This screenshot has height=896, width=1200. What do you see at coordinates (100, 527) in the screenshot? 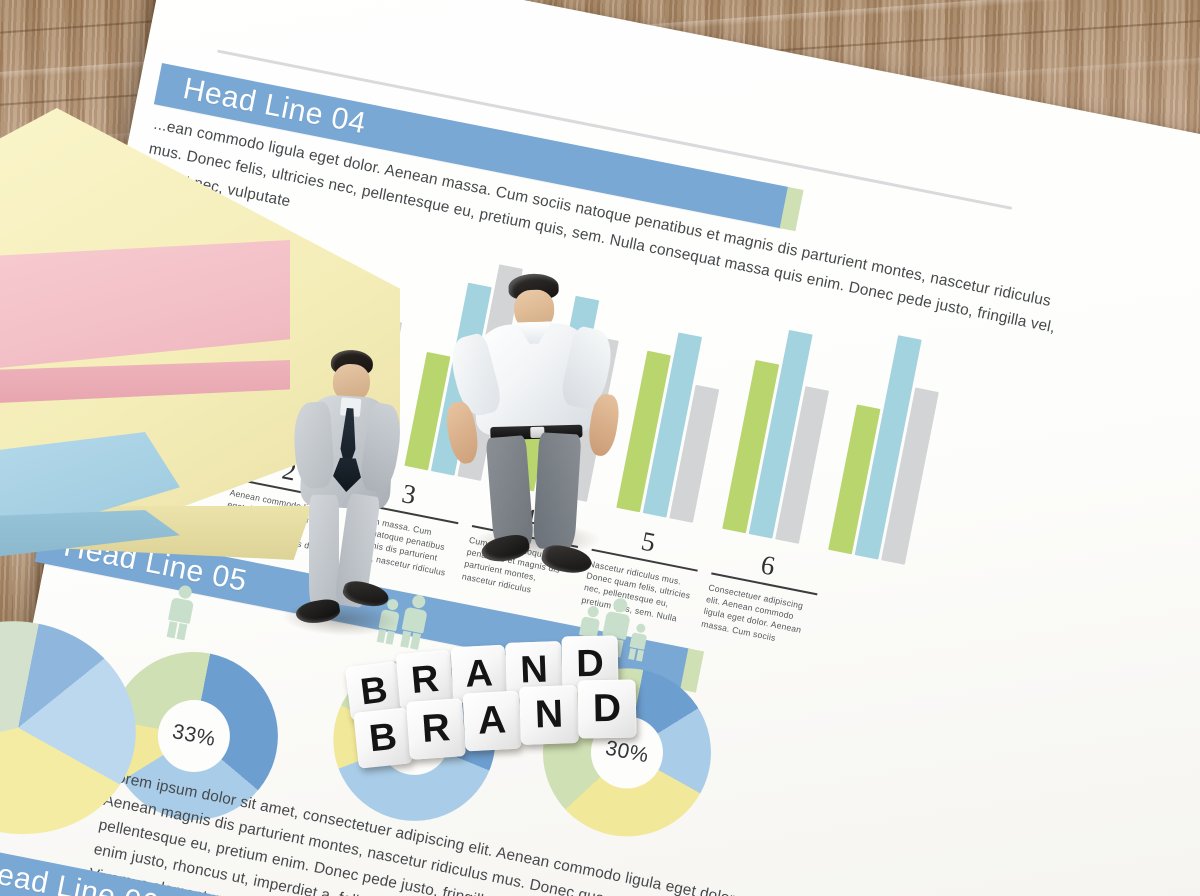
I see `sticky-pad-blue` at bounding box center [100, 527].